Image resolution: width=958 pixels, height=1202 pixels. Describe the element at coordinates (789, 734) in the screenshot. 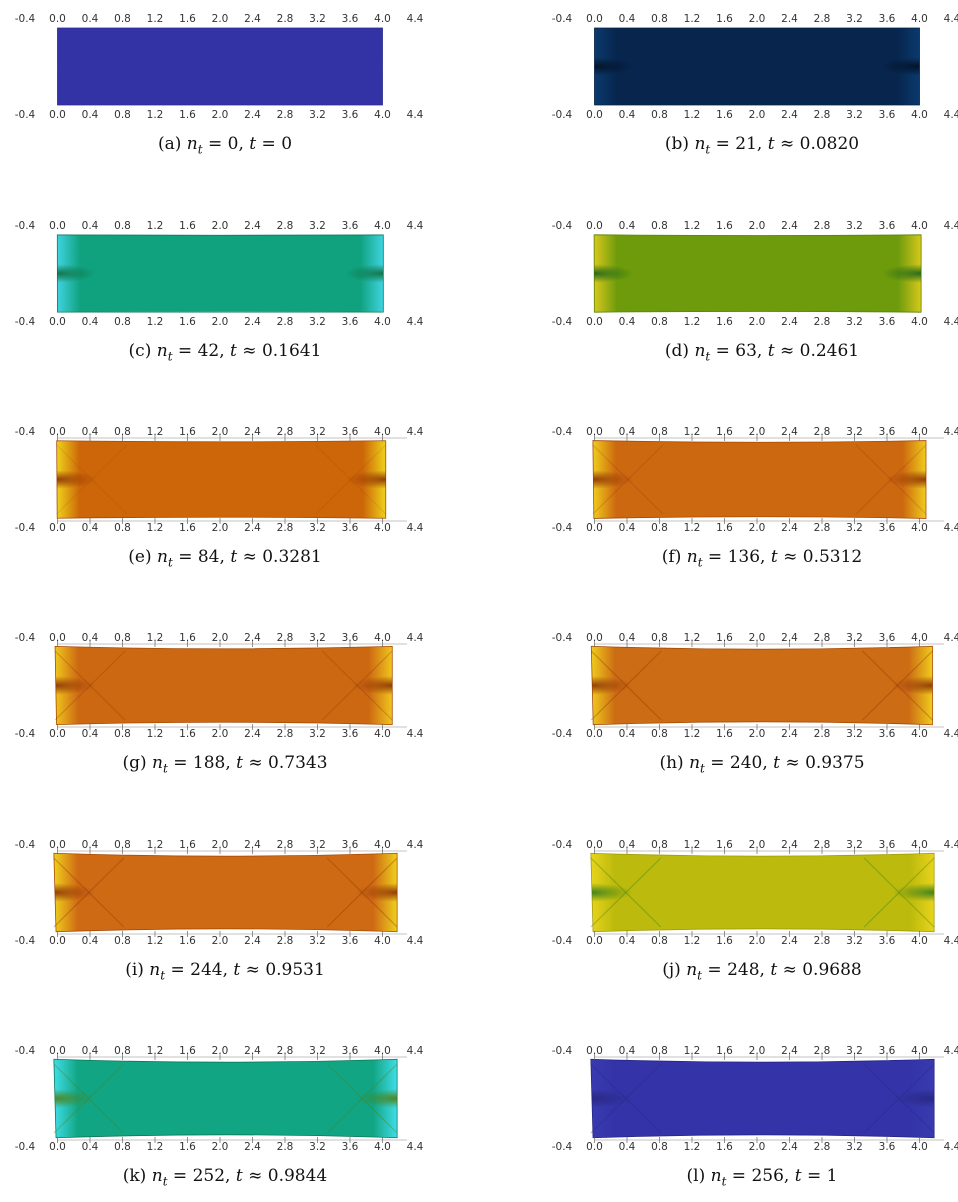

I see `tick-label-bottom: 2.4` at that location.